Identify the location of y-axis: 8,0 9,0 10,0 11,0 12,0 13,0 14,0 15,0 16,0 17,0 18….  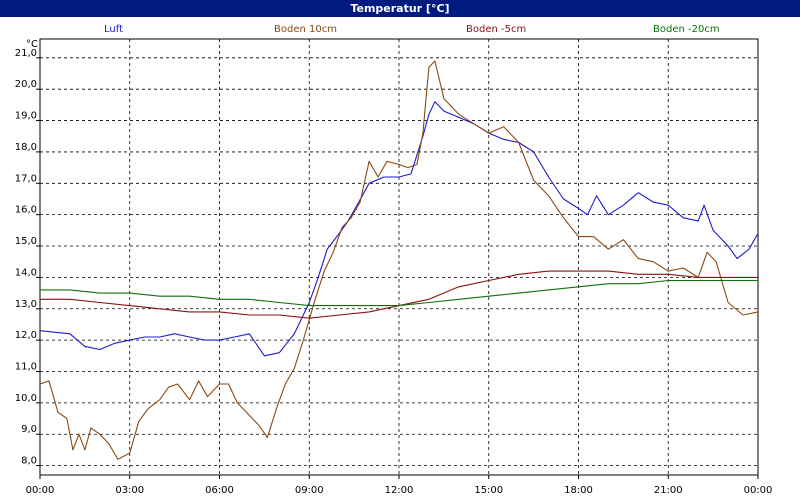
(27, 257).